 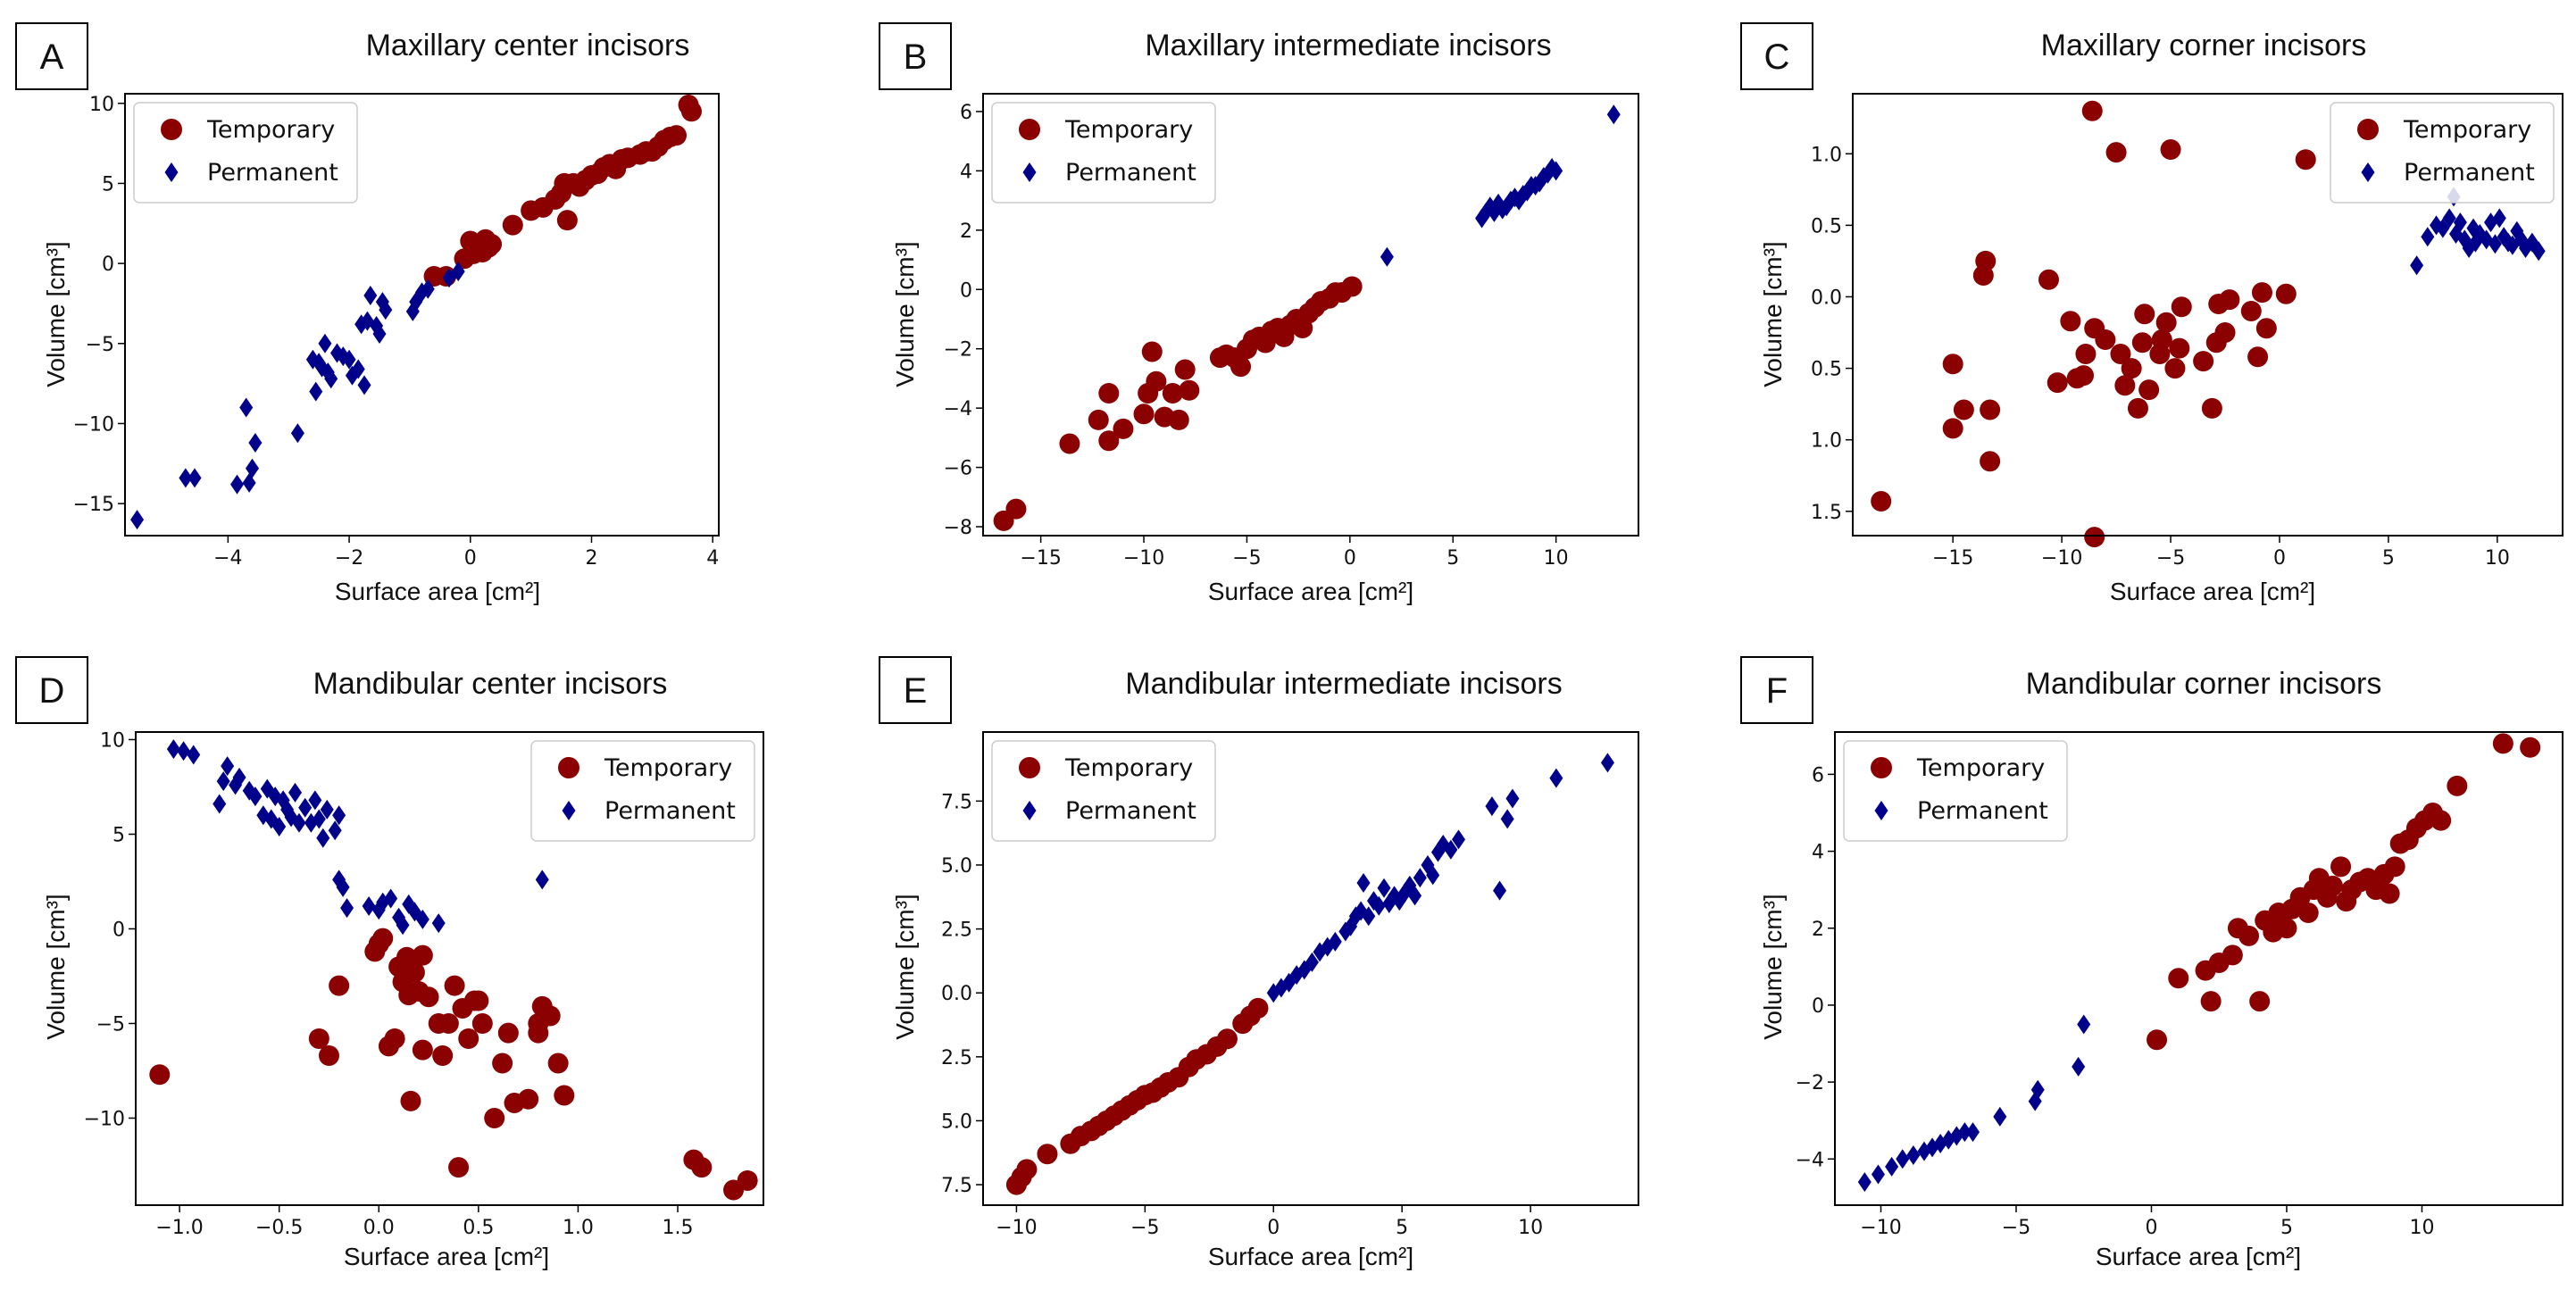 What do you see at coordinates (245, 153) in the screenshot?
I see `legend-box` at bounding box center [245, 153].